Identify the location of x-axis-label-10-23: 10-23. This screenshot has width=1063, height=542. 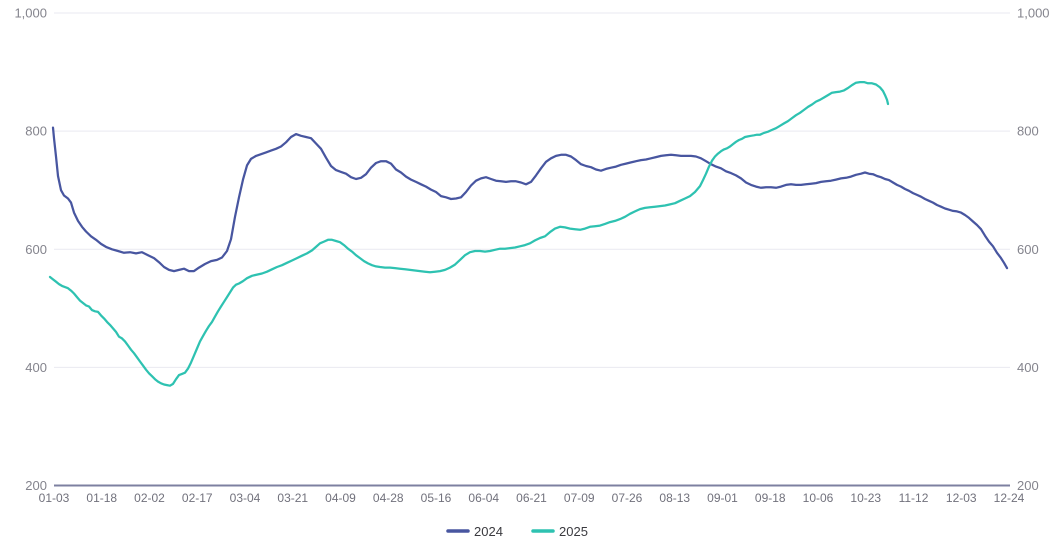
(865, 498).